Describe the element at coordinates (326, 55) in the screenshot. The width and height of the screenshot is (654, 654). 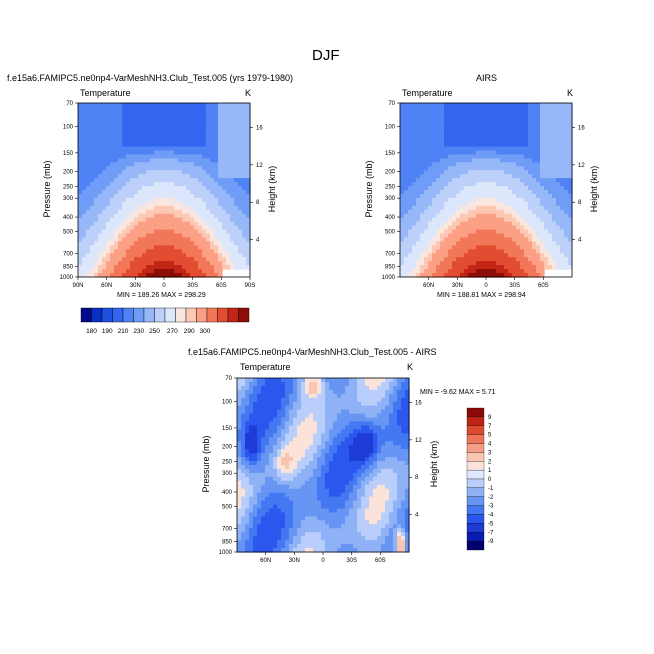
I see `page-title: DJF` at that location.